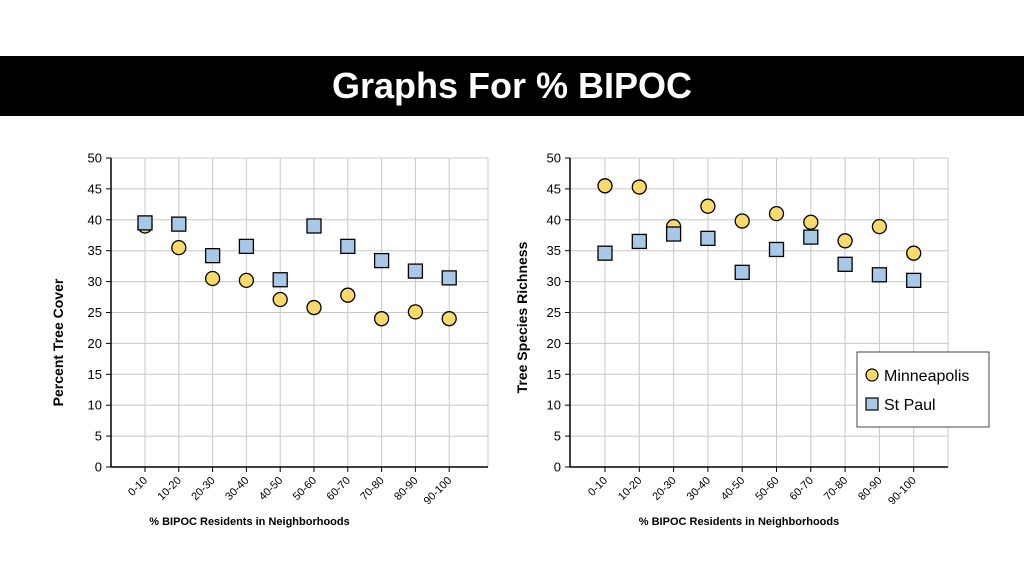 Image resolution: width=1024 pixels, height=576 pixels. I want to click on legend-box, so click(923, 389).